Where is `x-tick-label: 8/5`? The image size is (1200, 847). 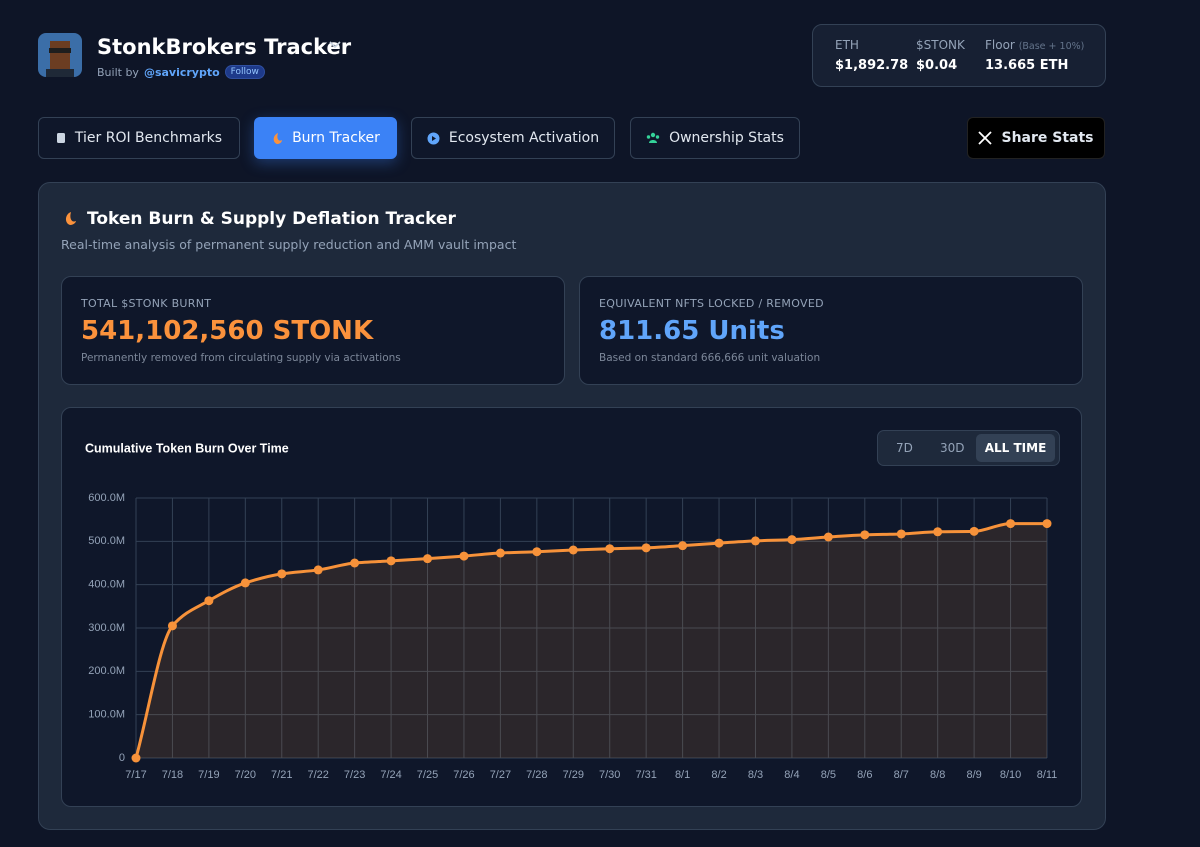
x-tick-label: 8/5 is located at coordinates (828, 775).